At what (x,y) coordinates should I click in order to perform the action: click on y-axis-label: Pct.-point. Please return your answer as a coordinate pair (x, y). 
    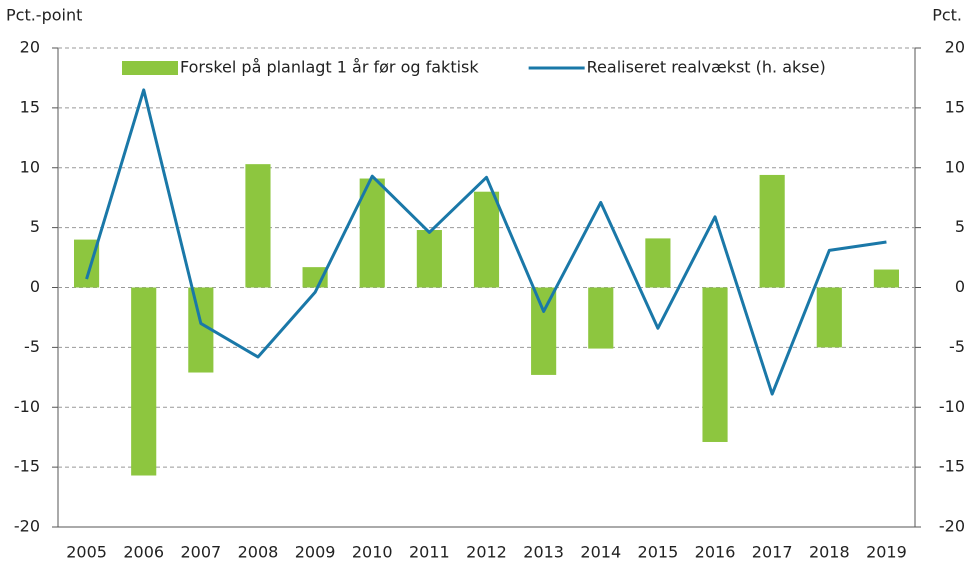
    Looking at the image, I should click on (44, 15).